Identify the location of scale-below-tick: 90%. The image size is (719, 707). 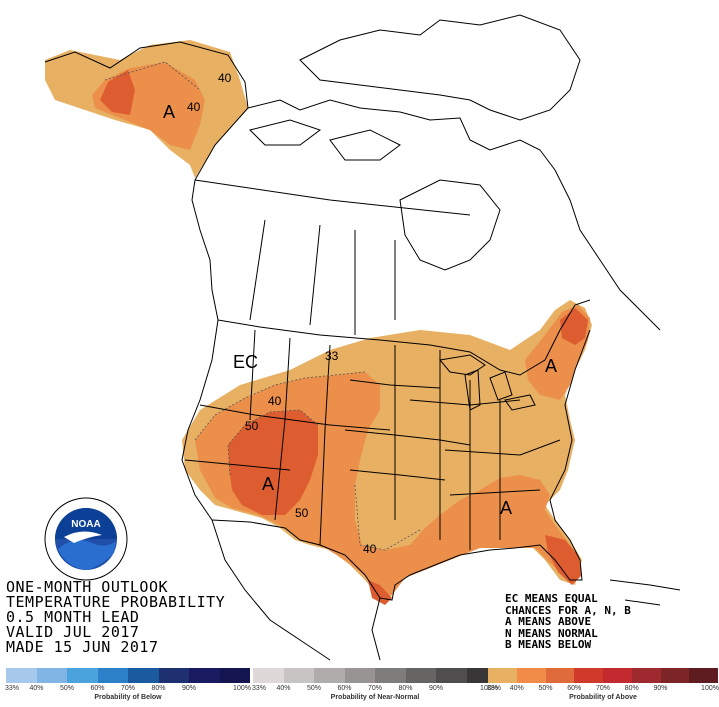
(189, 688).